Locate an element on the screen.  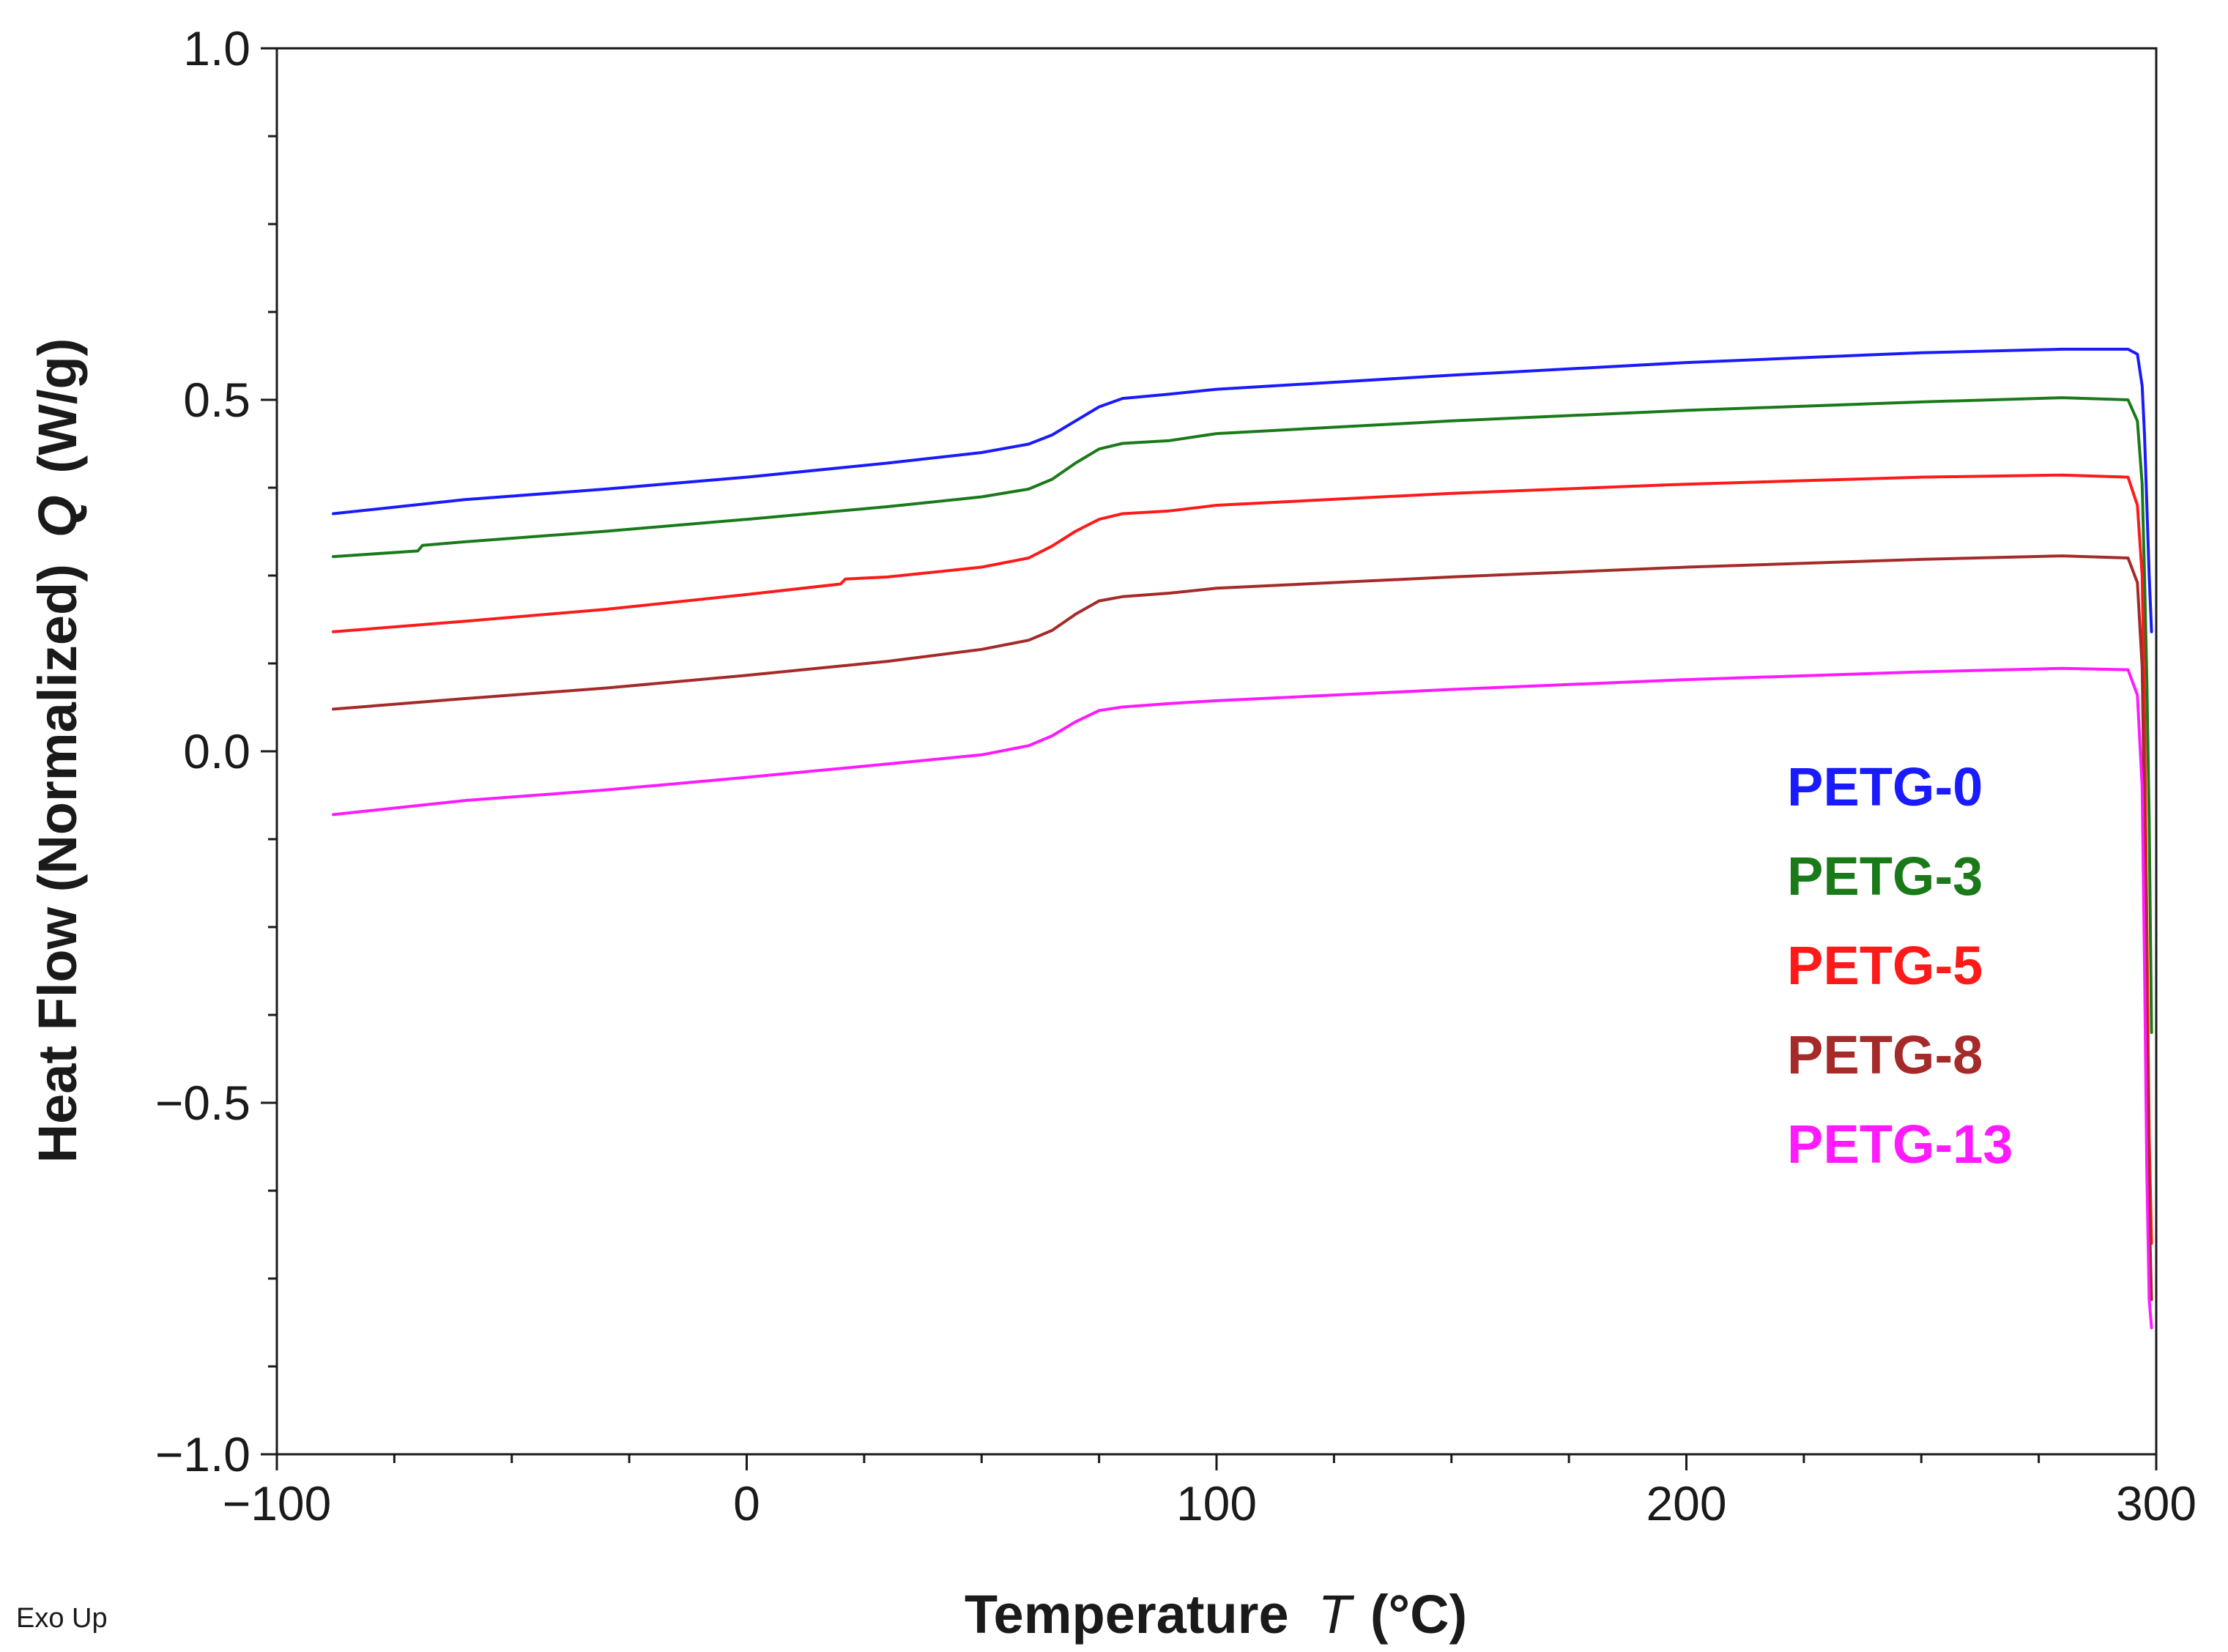
y-axis-tick-labels: −1.0 −0.5 0.0 0.5 1.0 is located at coordinates (202, 751).